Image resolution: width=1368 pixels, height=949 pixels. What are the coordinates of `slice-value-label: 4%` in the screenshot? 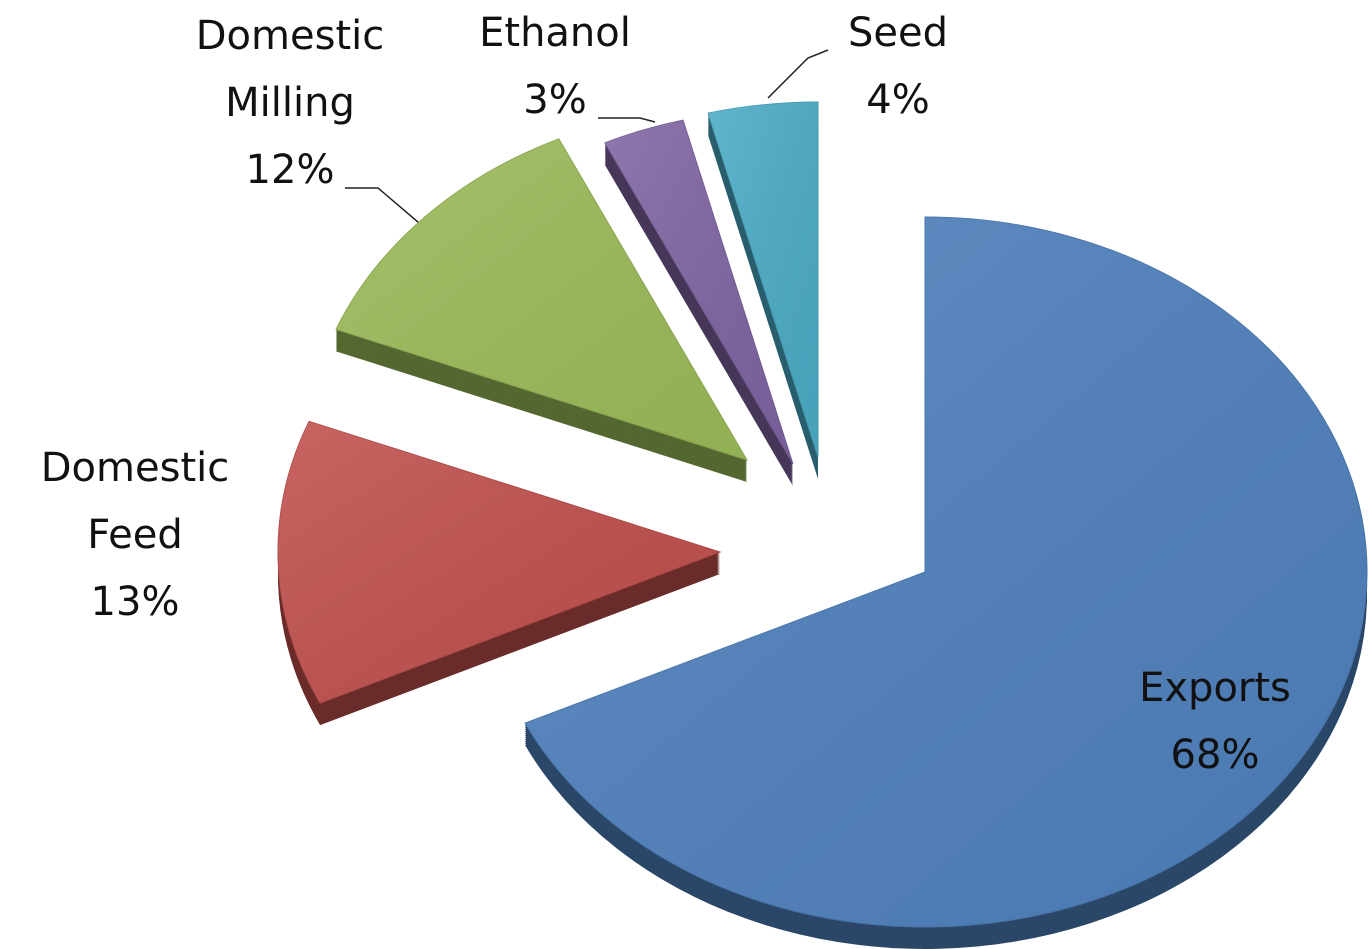 It's located at (897, 100).